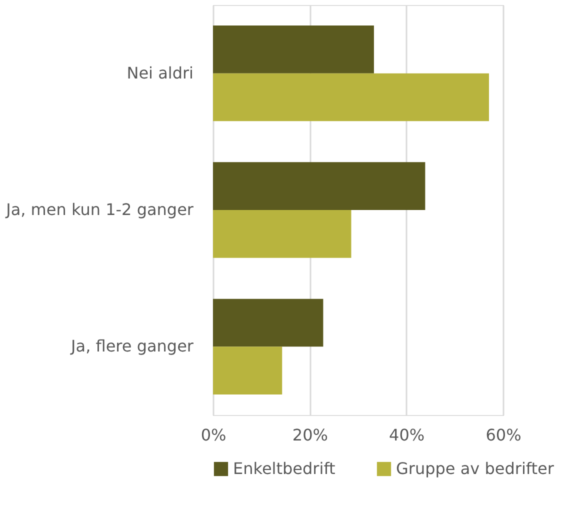 This screenshot has width=571, height=526. Describe the element at coordinates (213, 435) in the screenshot. I see `x-tick-label: 0%` at that location.